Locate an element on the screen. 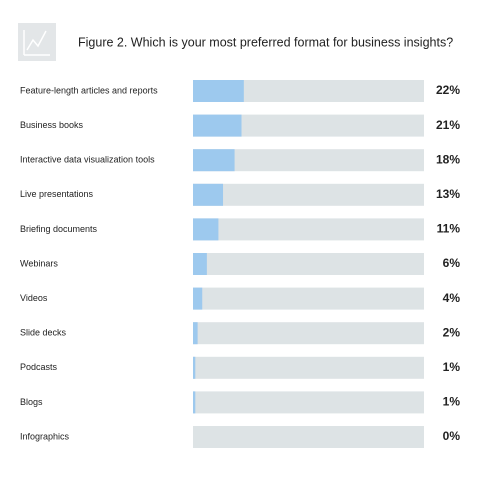  category-label: Blogs is located at coordinates (31, 402).